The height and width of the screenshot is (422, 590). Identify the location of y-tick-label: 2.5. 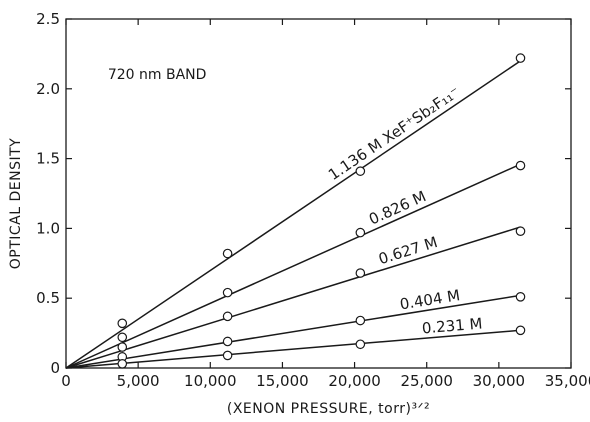
(48, 19).